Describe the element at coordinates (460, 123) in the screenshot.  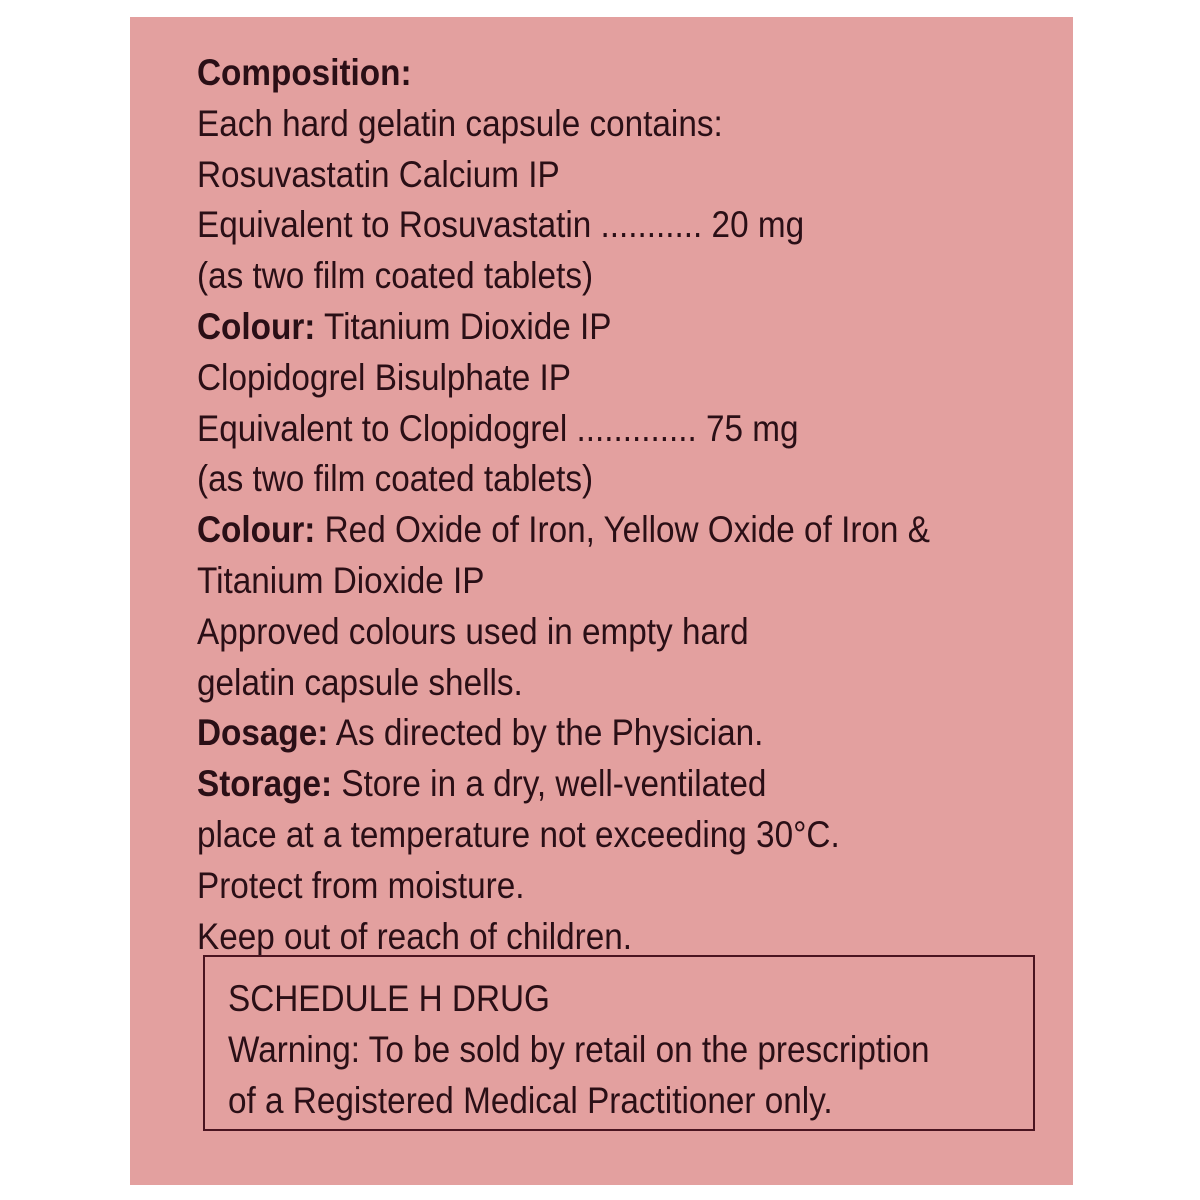
I see `text-line: Each hard gelatin capsule contains:` at that location.